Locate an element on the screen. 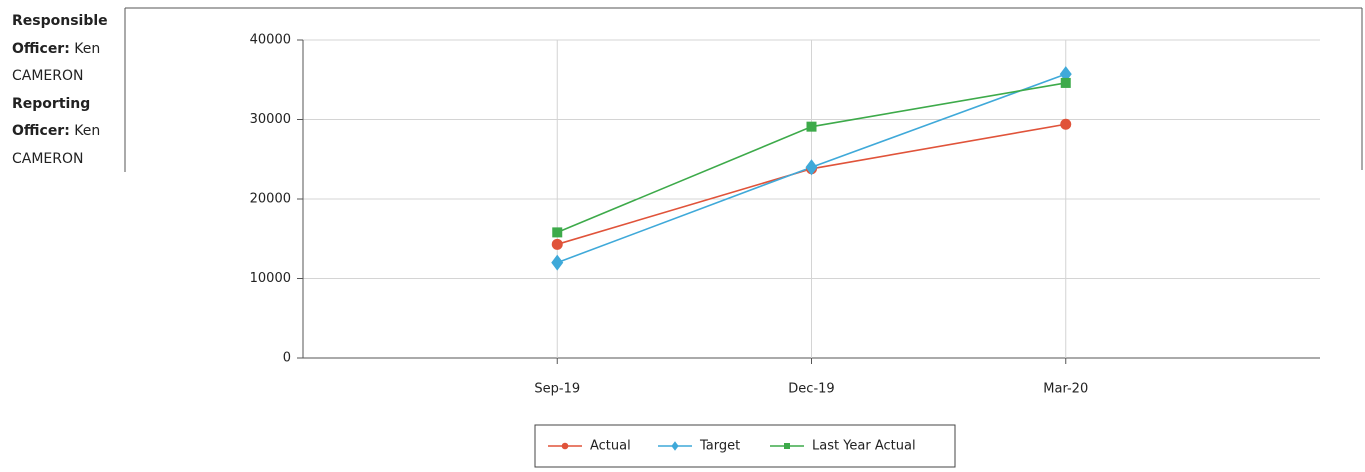 The image size is (1365, 472). officer: Responsible Officer: Ken CAMERON is located at coordinates (70, 49).